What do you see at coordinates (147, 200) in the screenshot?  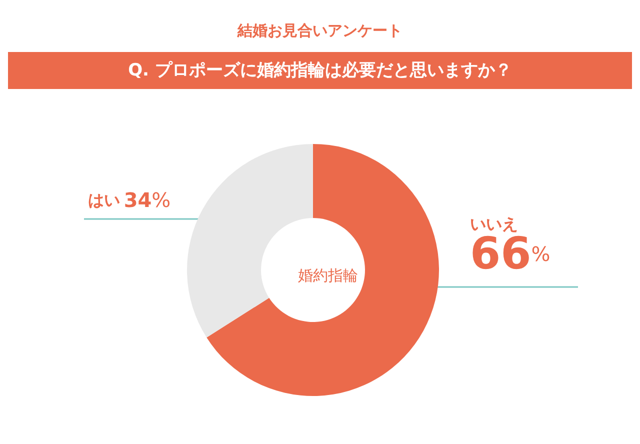 I see `data-label: 34%` at bounding box center [147, 200].